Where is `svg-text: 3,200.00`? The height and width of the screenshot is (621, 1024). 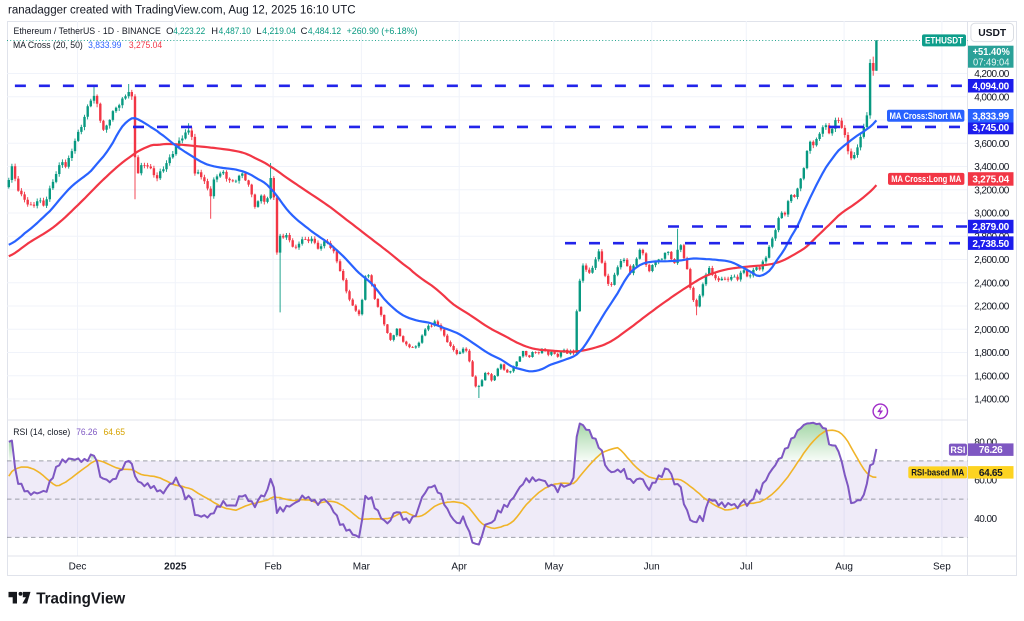
svg-text: 3,200.00 is located at coordinates (992, 190).